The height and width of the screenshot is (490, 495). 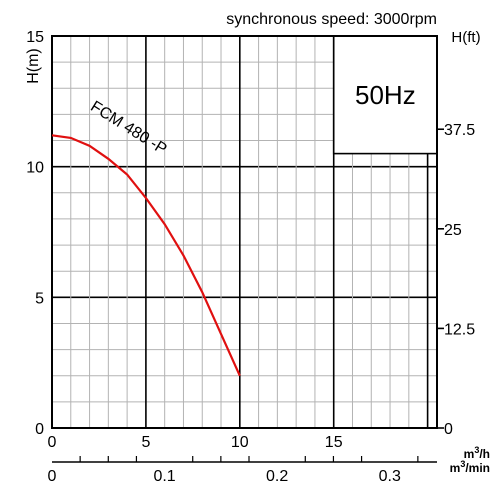 What do you see at coordinates (470, 467) in the screenshot?
I see `x-bottom-unit-label: m3/min` at bounding box center [470, 467].